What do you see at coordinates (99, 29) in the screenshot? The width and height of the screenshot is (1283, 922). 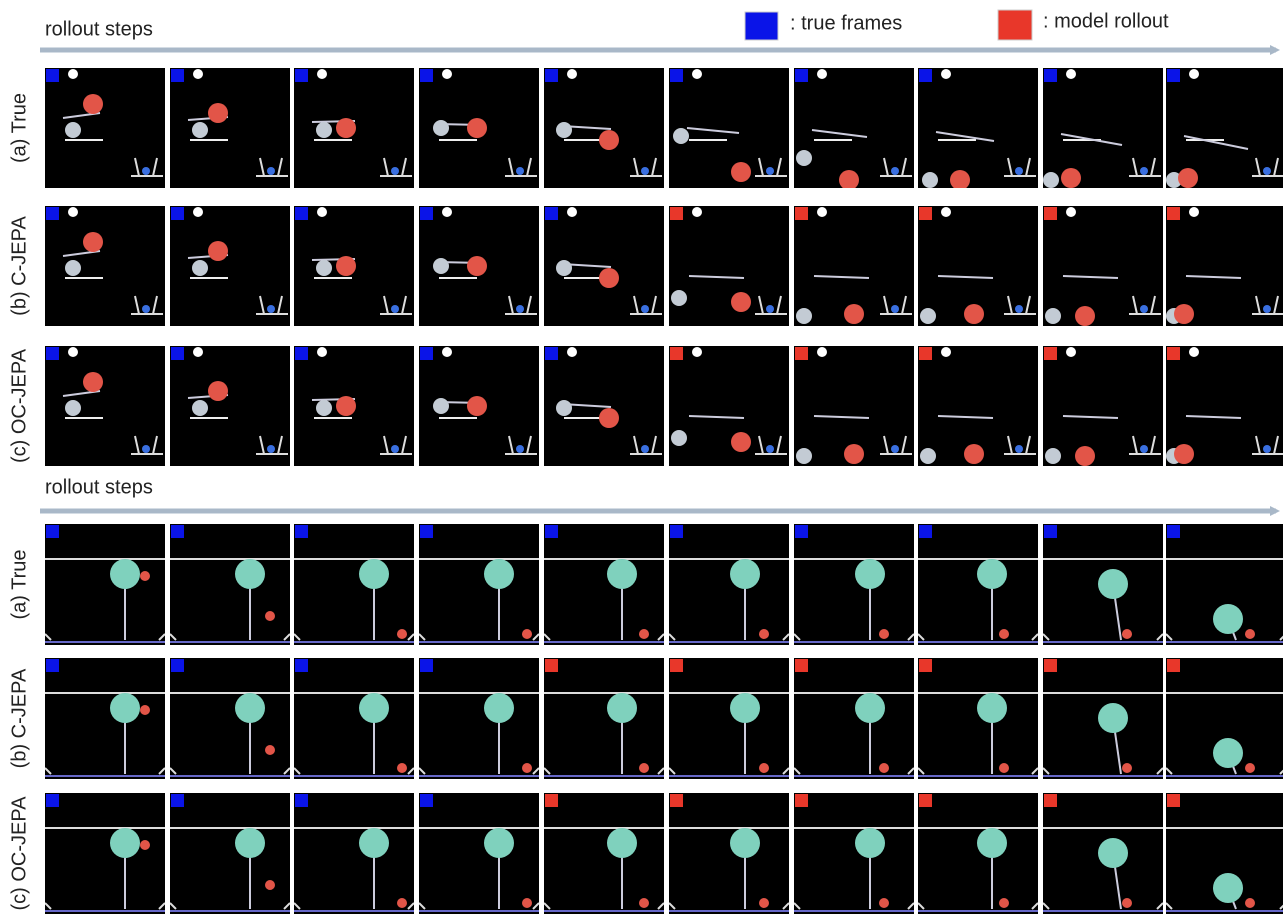 I see `axis-label: rollout steps` at bounding box center [99, 29].